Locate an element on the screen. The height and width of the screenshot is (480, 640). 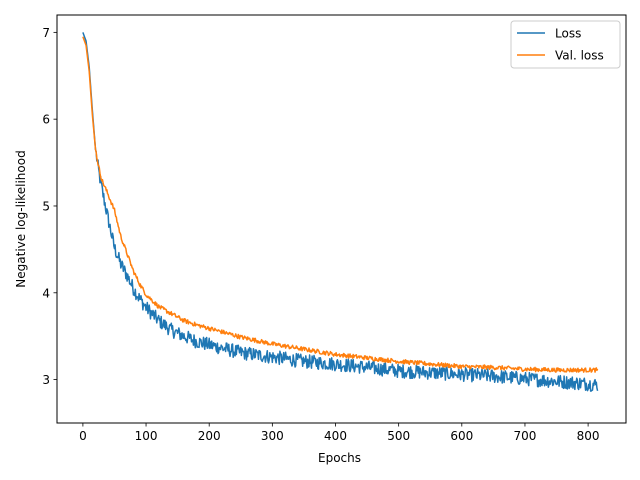
x-axis: 0 100 200 300 400 500 600 700 800 is located at coordinates (339, 433).